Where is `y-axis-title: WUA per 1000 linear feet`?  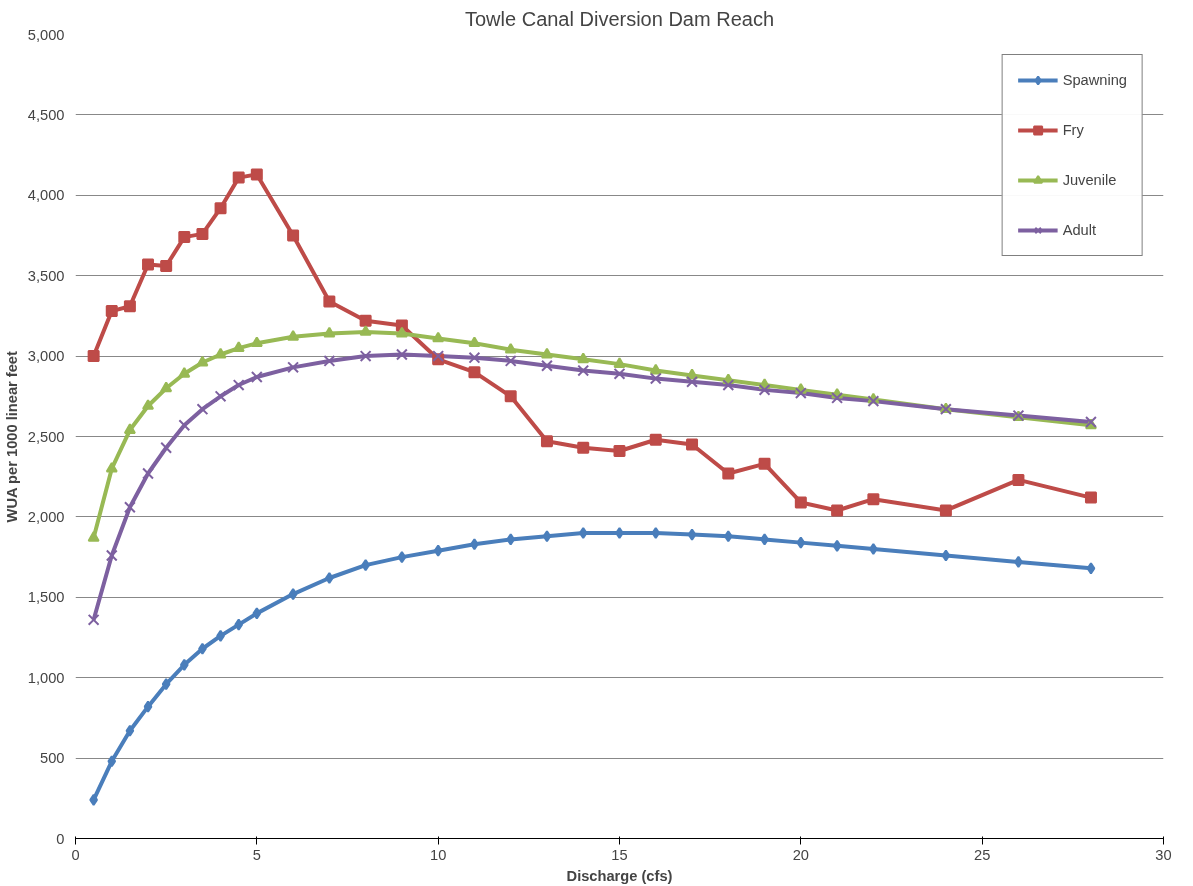
y-axis-title: WUA per 1000 linear feet is located at coordinates (11, 436).